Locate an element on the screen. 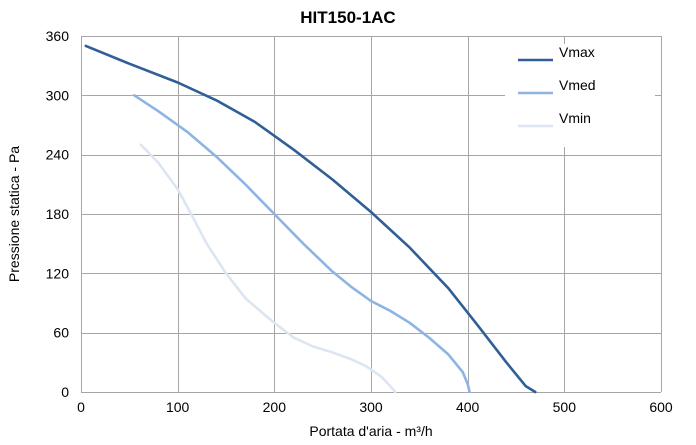 This screenshot has height=445, width=696. x-axis-label: Portata d'aria - m³/h is located at coordinates (371, 431).